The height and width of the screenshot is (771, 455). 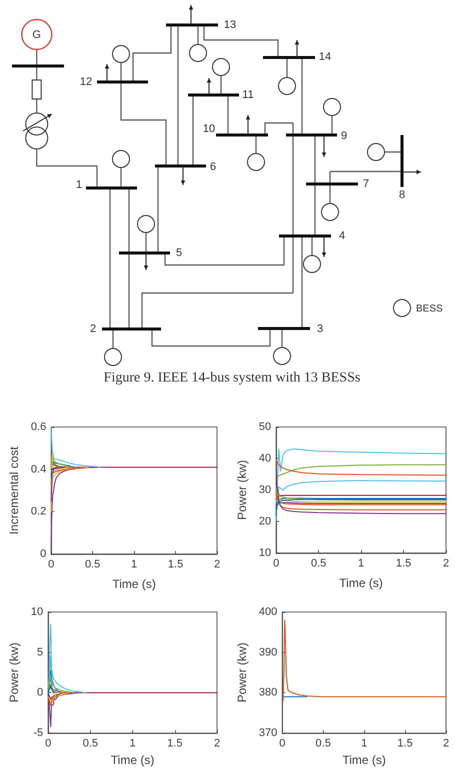 What do you see at coordinates (325, 57) in the screenshot?
I see `text: 14` at bounding box center [325, 57].